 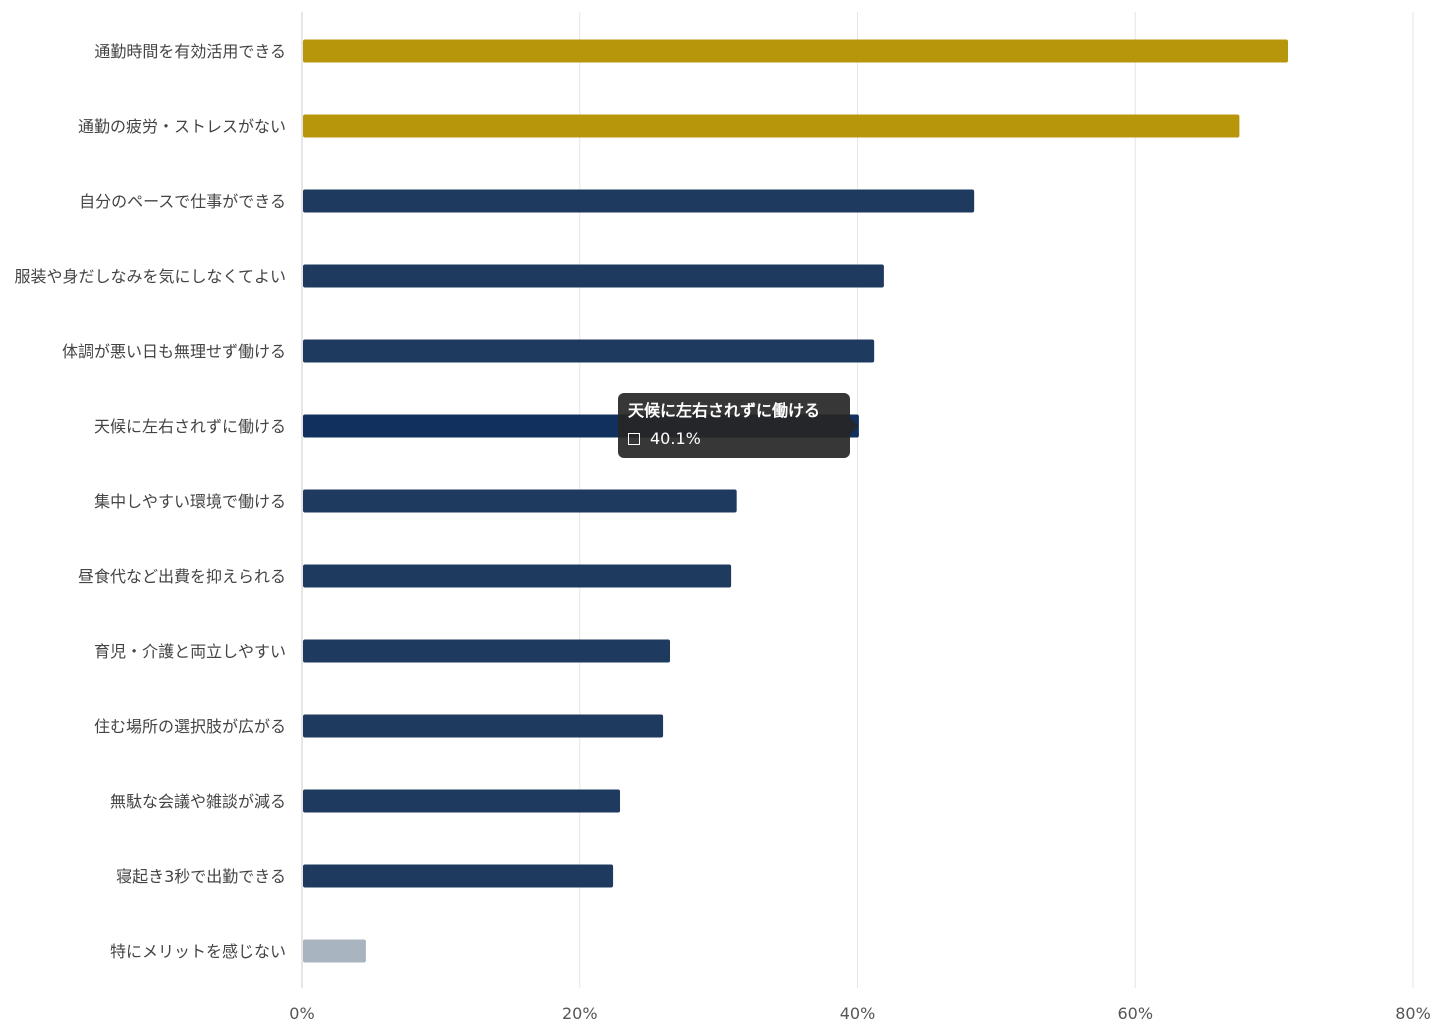 What do you see at coordinates (174, 351) in the screenshot?
I see `category-label: 体調が悪い日も無理せず働ける` at bounding box center [174, 351].